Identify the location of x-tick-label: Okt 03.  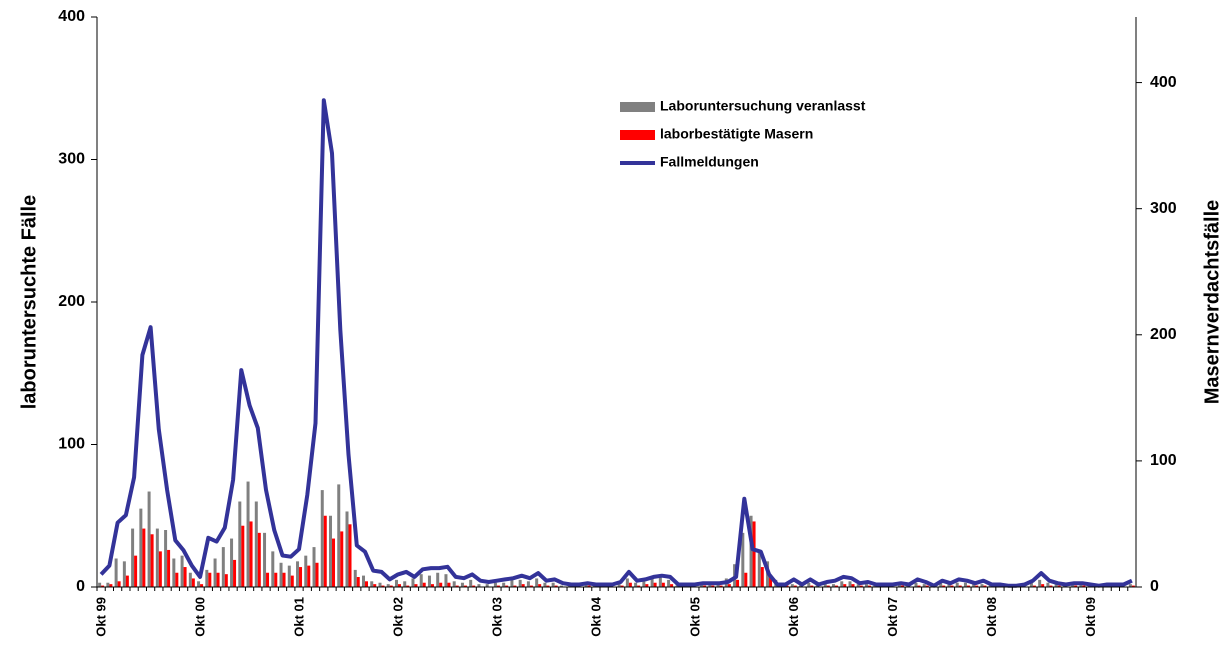
(496, 617).